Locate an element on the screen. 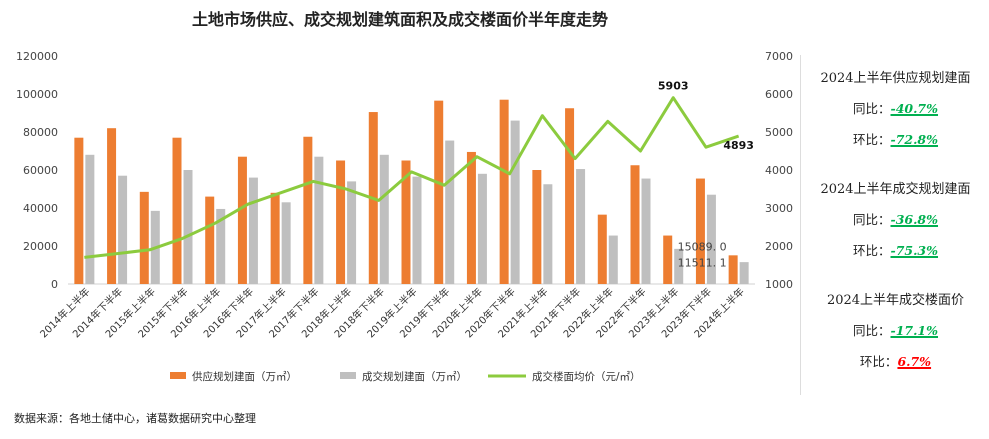 This screenshot has height=439, width=989. yoy-value: -17.1% is located at coordinates (914, 330).